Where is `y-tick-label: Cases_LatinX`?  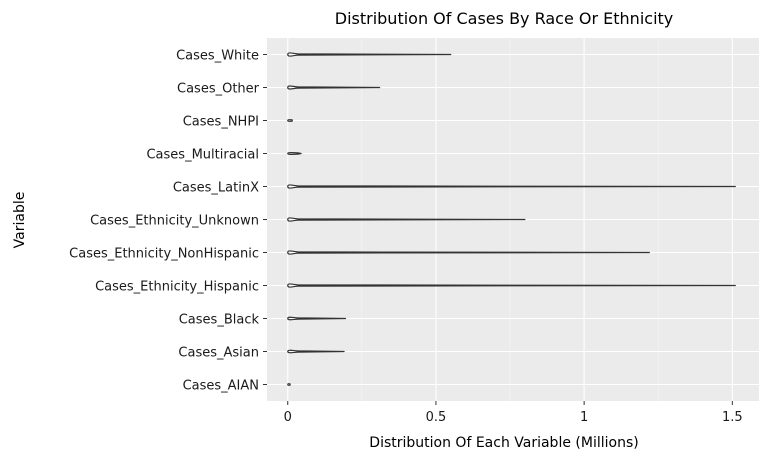
y-tick-label: Cases_LatinX is located at coordinates (216, 188).